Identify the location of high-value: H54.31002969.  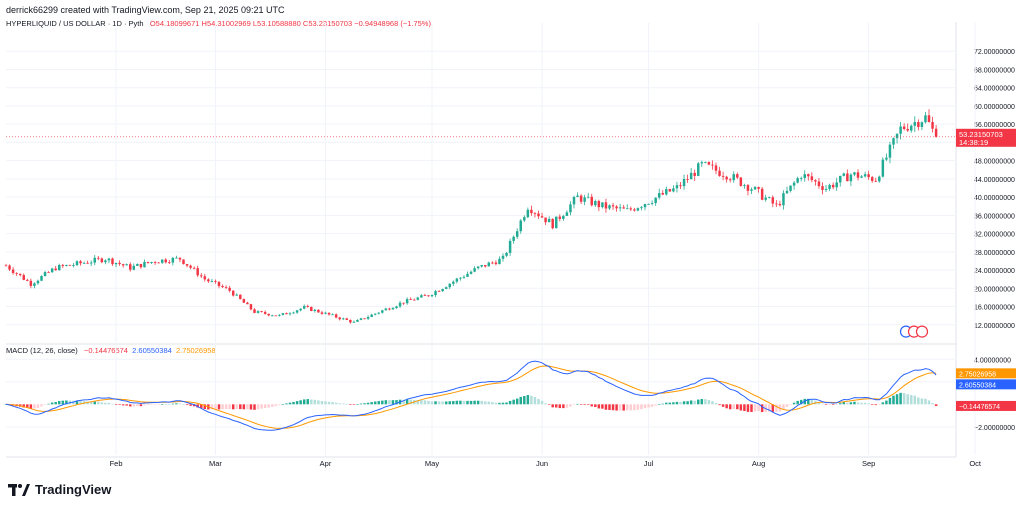
(226, 23).